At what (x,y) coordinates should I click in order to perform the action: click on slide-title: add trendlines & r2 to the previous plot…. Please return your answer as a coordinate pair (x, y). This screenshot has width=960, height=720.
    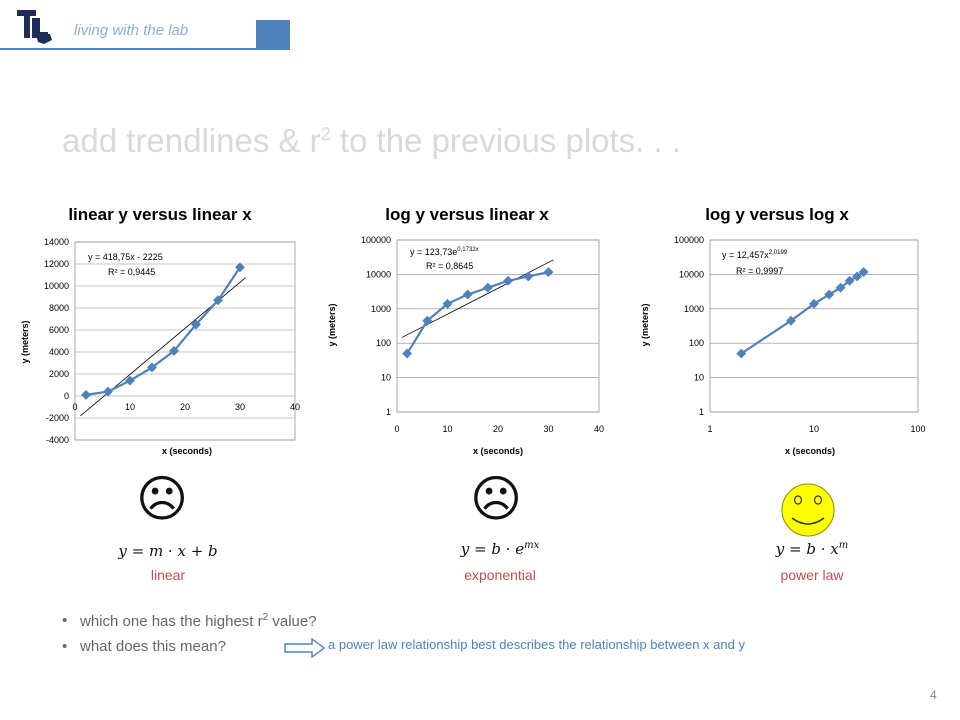
    Looking at the image, I should click on (372, 140).